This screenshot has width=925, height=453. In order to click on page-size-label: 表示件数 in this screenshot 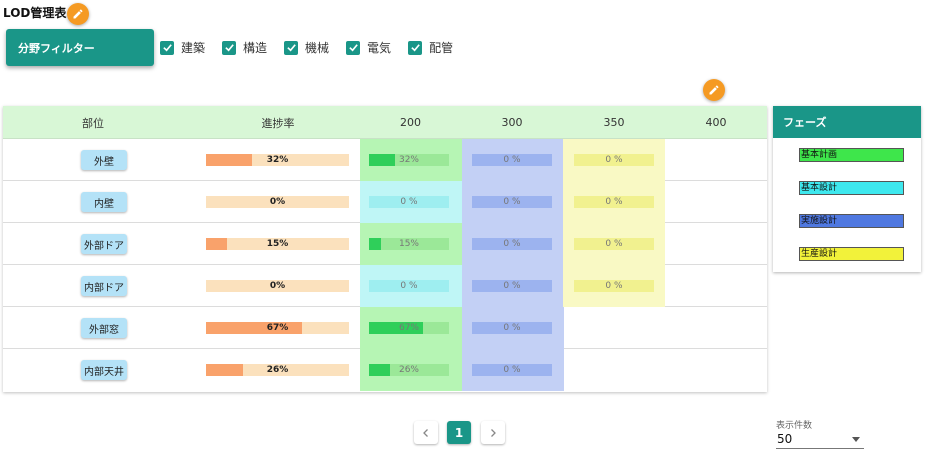, I will do `click(794, 426)`.